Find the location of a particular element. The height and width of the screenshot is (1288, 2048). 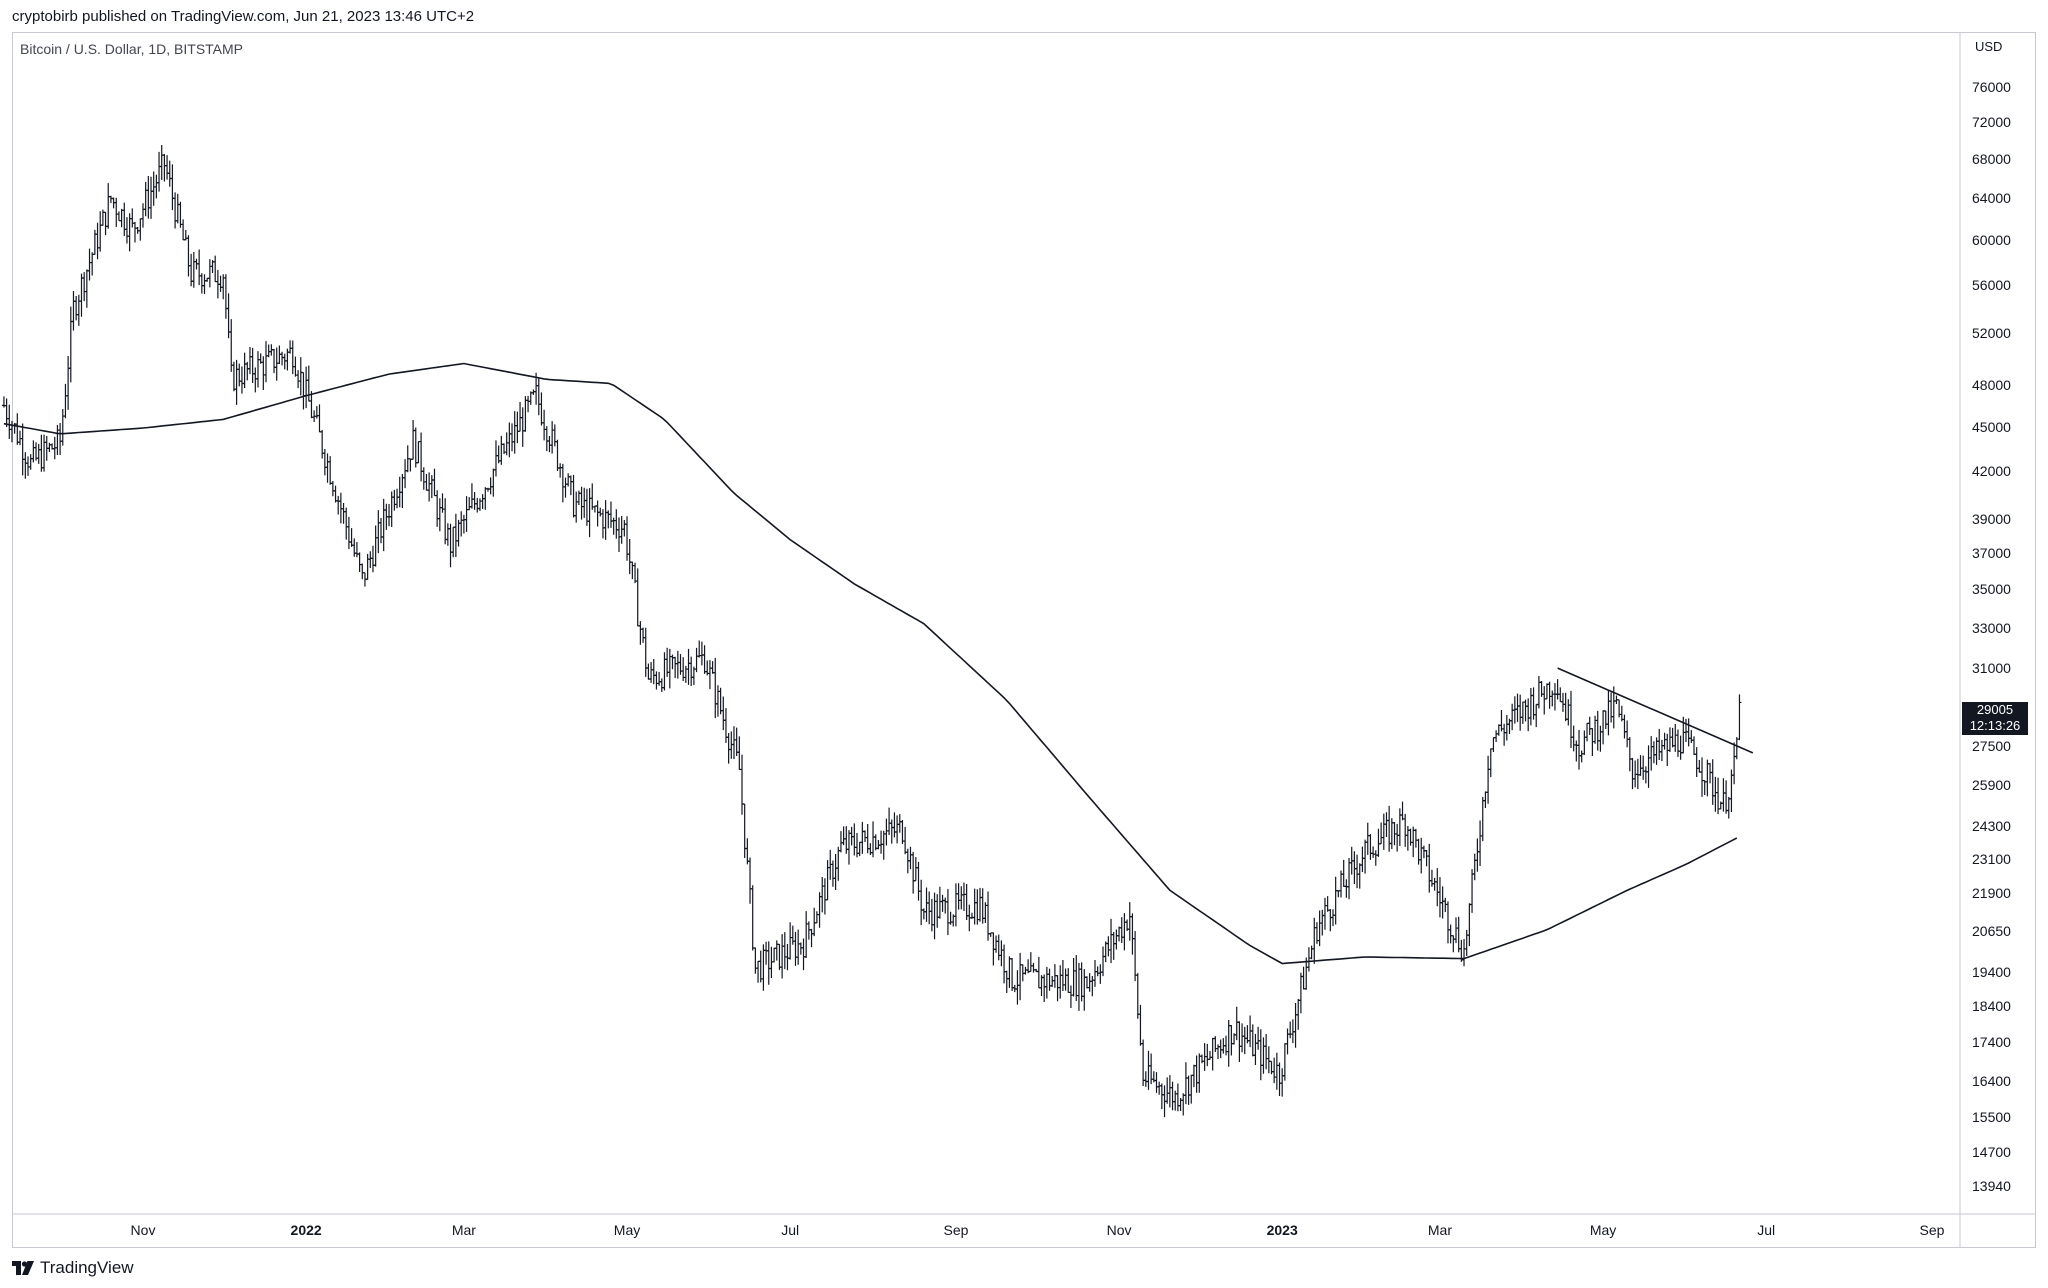

price-tick-label: 13940 is located at coordinates (1991, 1186).